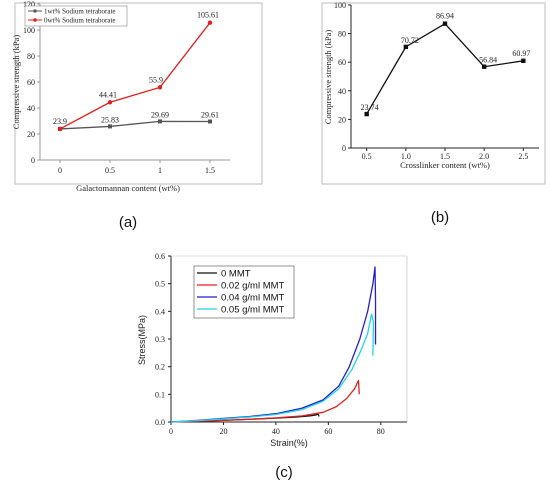 Image resolution: width=550 pixels, height=484 pixels. Describe the element at coordinates (80, 21) in the screenshot. I see `legend-a-label-2: 0wt% Sodium tetraborate` at that location.